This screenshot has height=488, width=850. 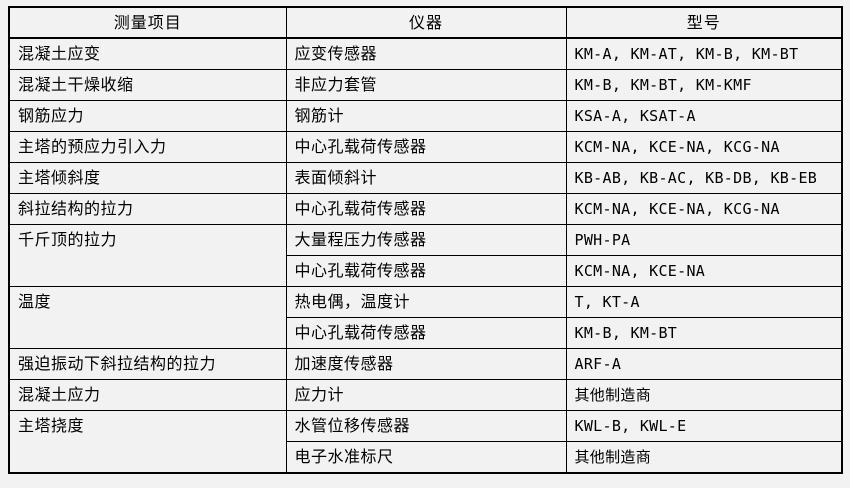 I want to click on table-row: 强迫振动下斜拉结构的拉力 加速度传感器 ARF-A, so click(x=425, y=364).